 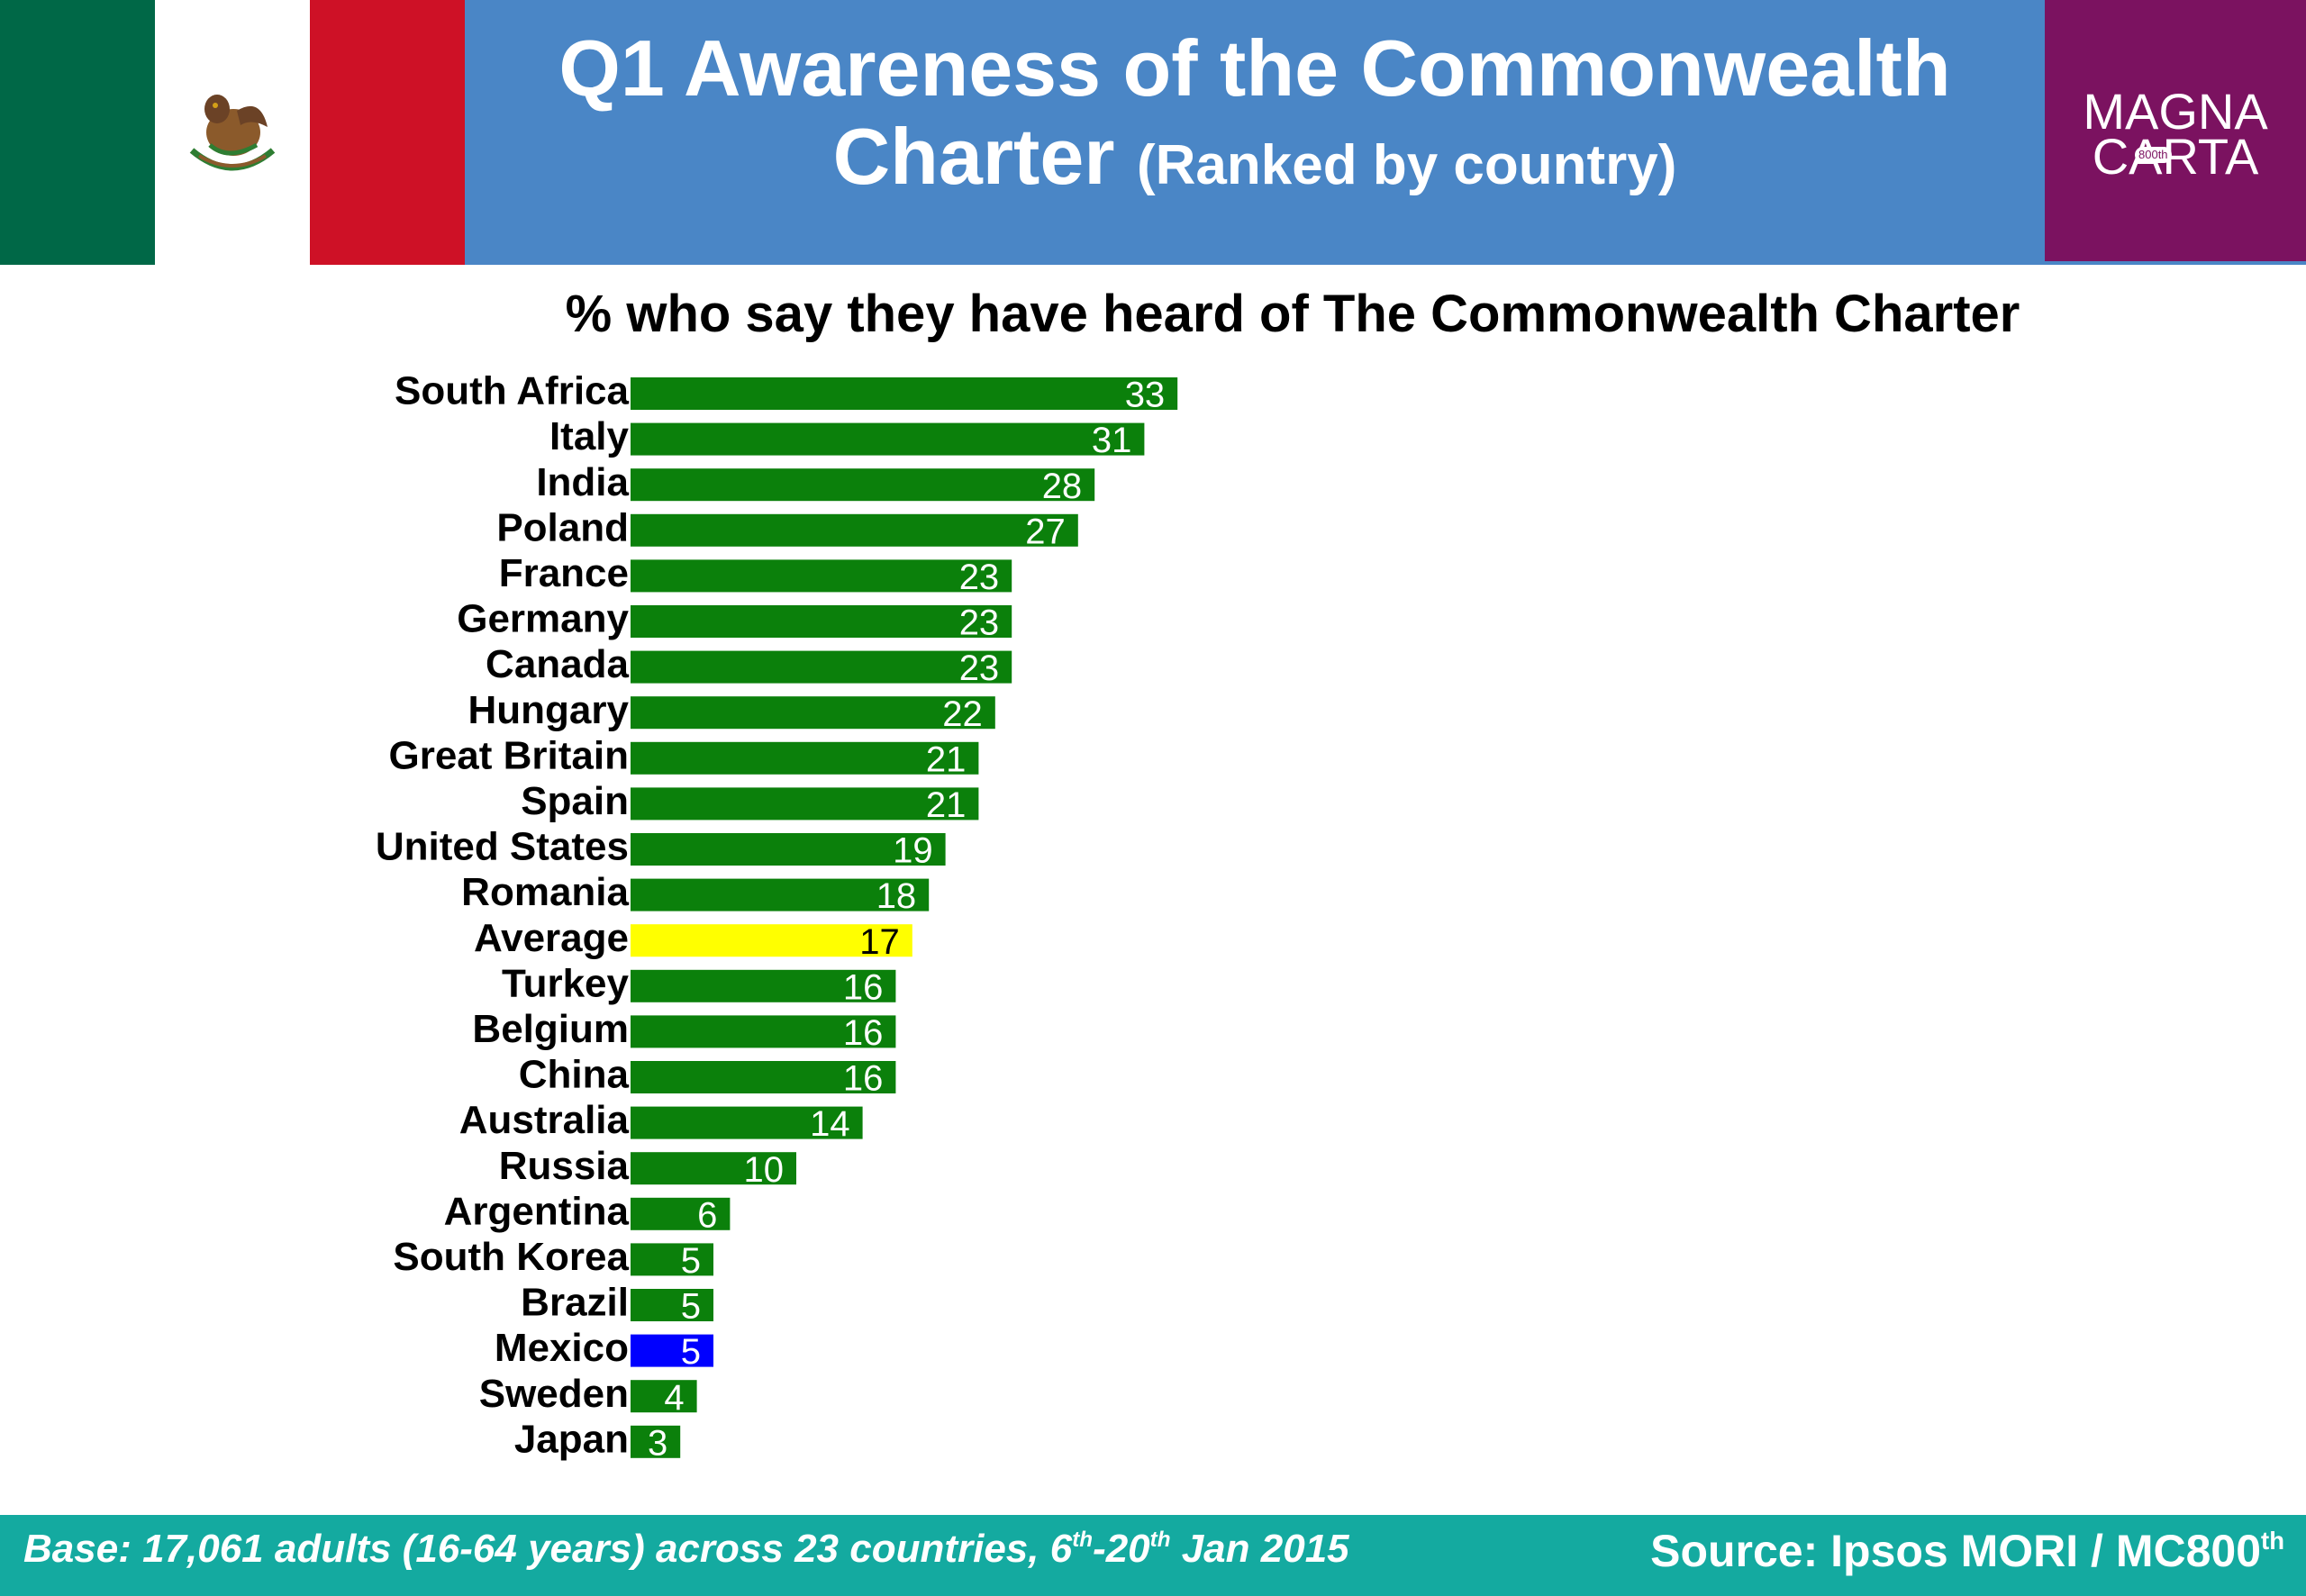 What do you see at coordinates (564, 573) in the screenshot?
I see `category-label-france: France` at bounding box center [564, 573].